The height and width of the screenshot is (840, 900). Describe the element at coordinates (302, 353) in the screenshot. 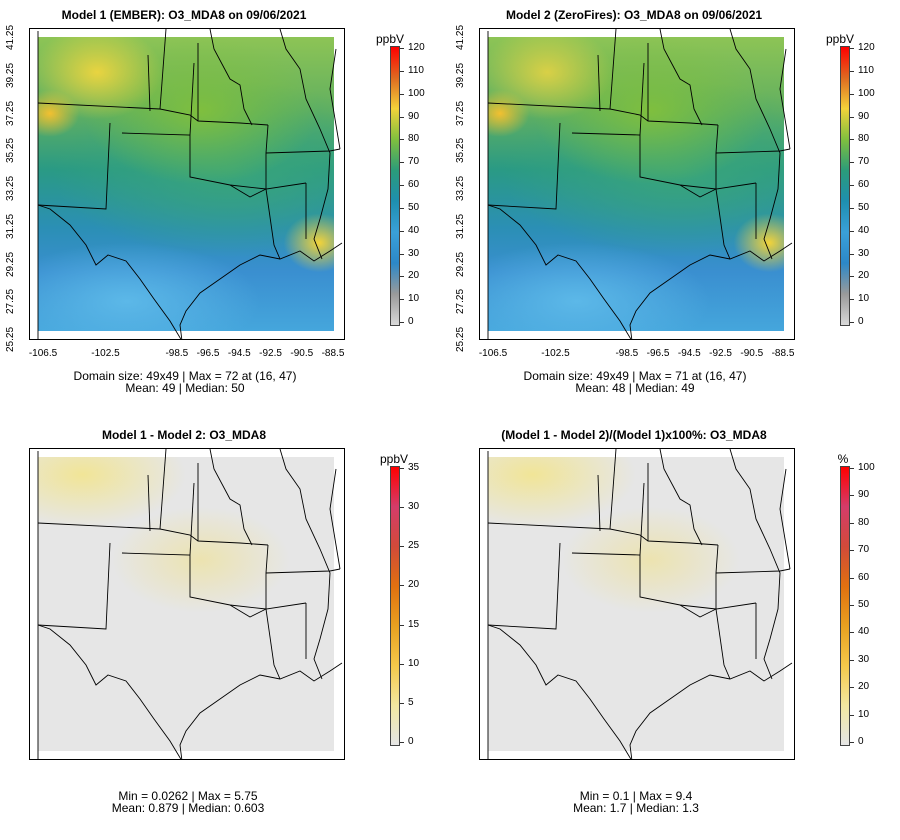

I see `x-tick-label: -90.5` at that location.